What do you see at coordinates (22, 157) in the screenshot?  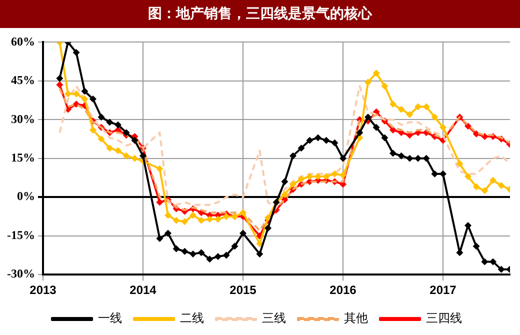 I see `y-tick-label: 15%` at bounding box center [22, 157].